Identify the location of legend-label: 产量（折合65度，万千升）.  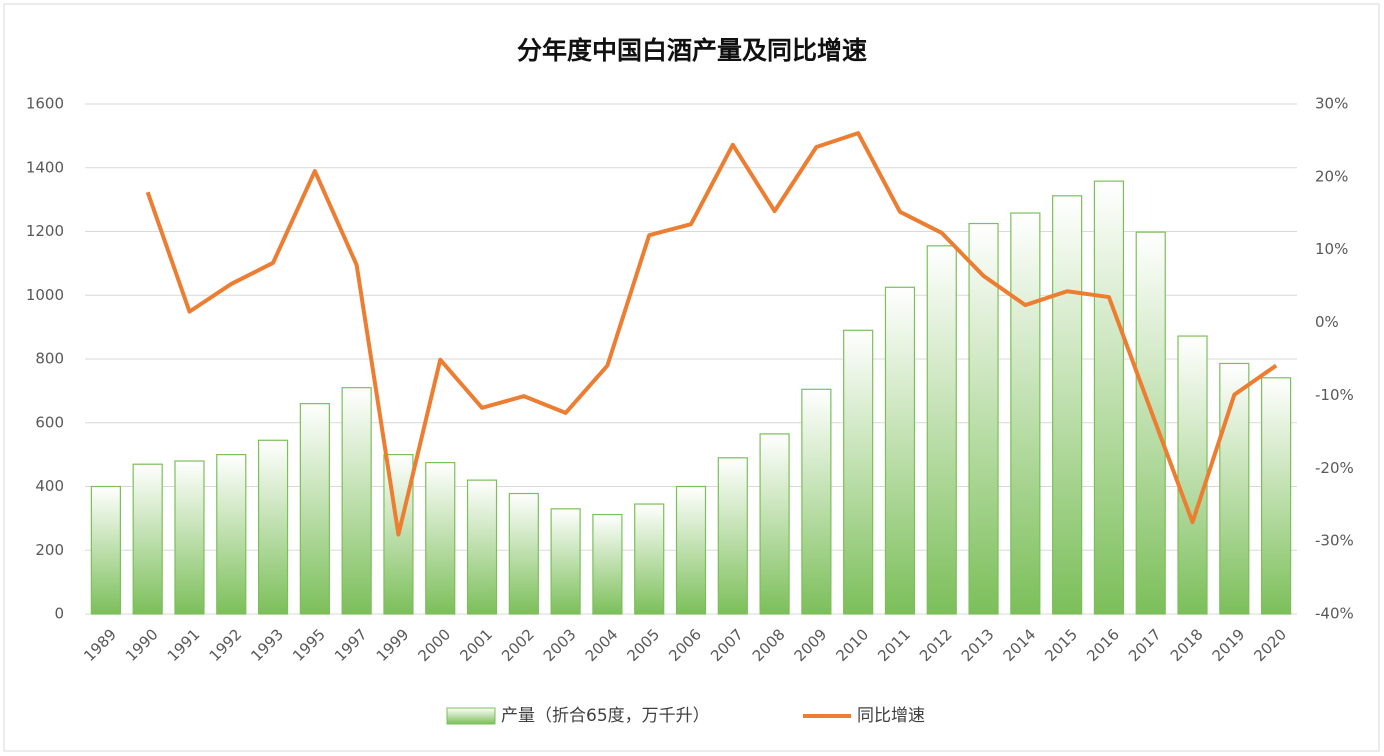
(605, 716).